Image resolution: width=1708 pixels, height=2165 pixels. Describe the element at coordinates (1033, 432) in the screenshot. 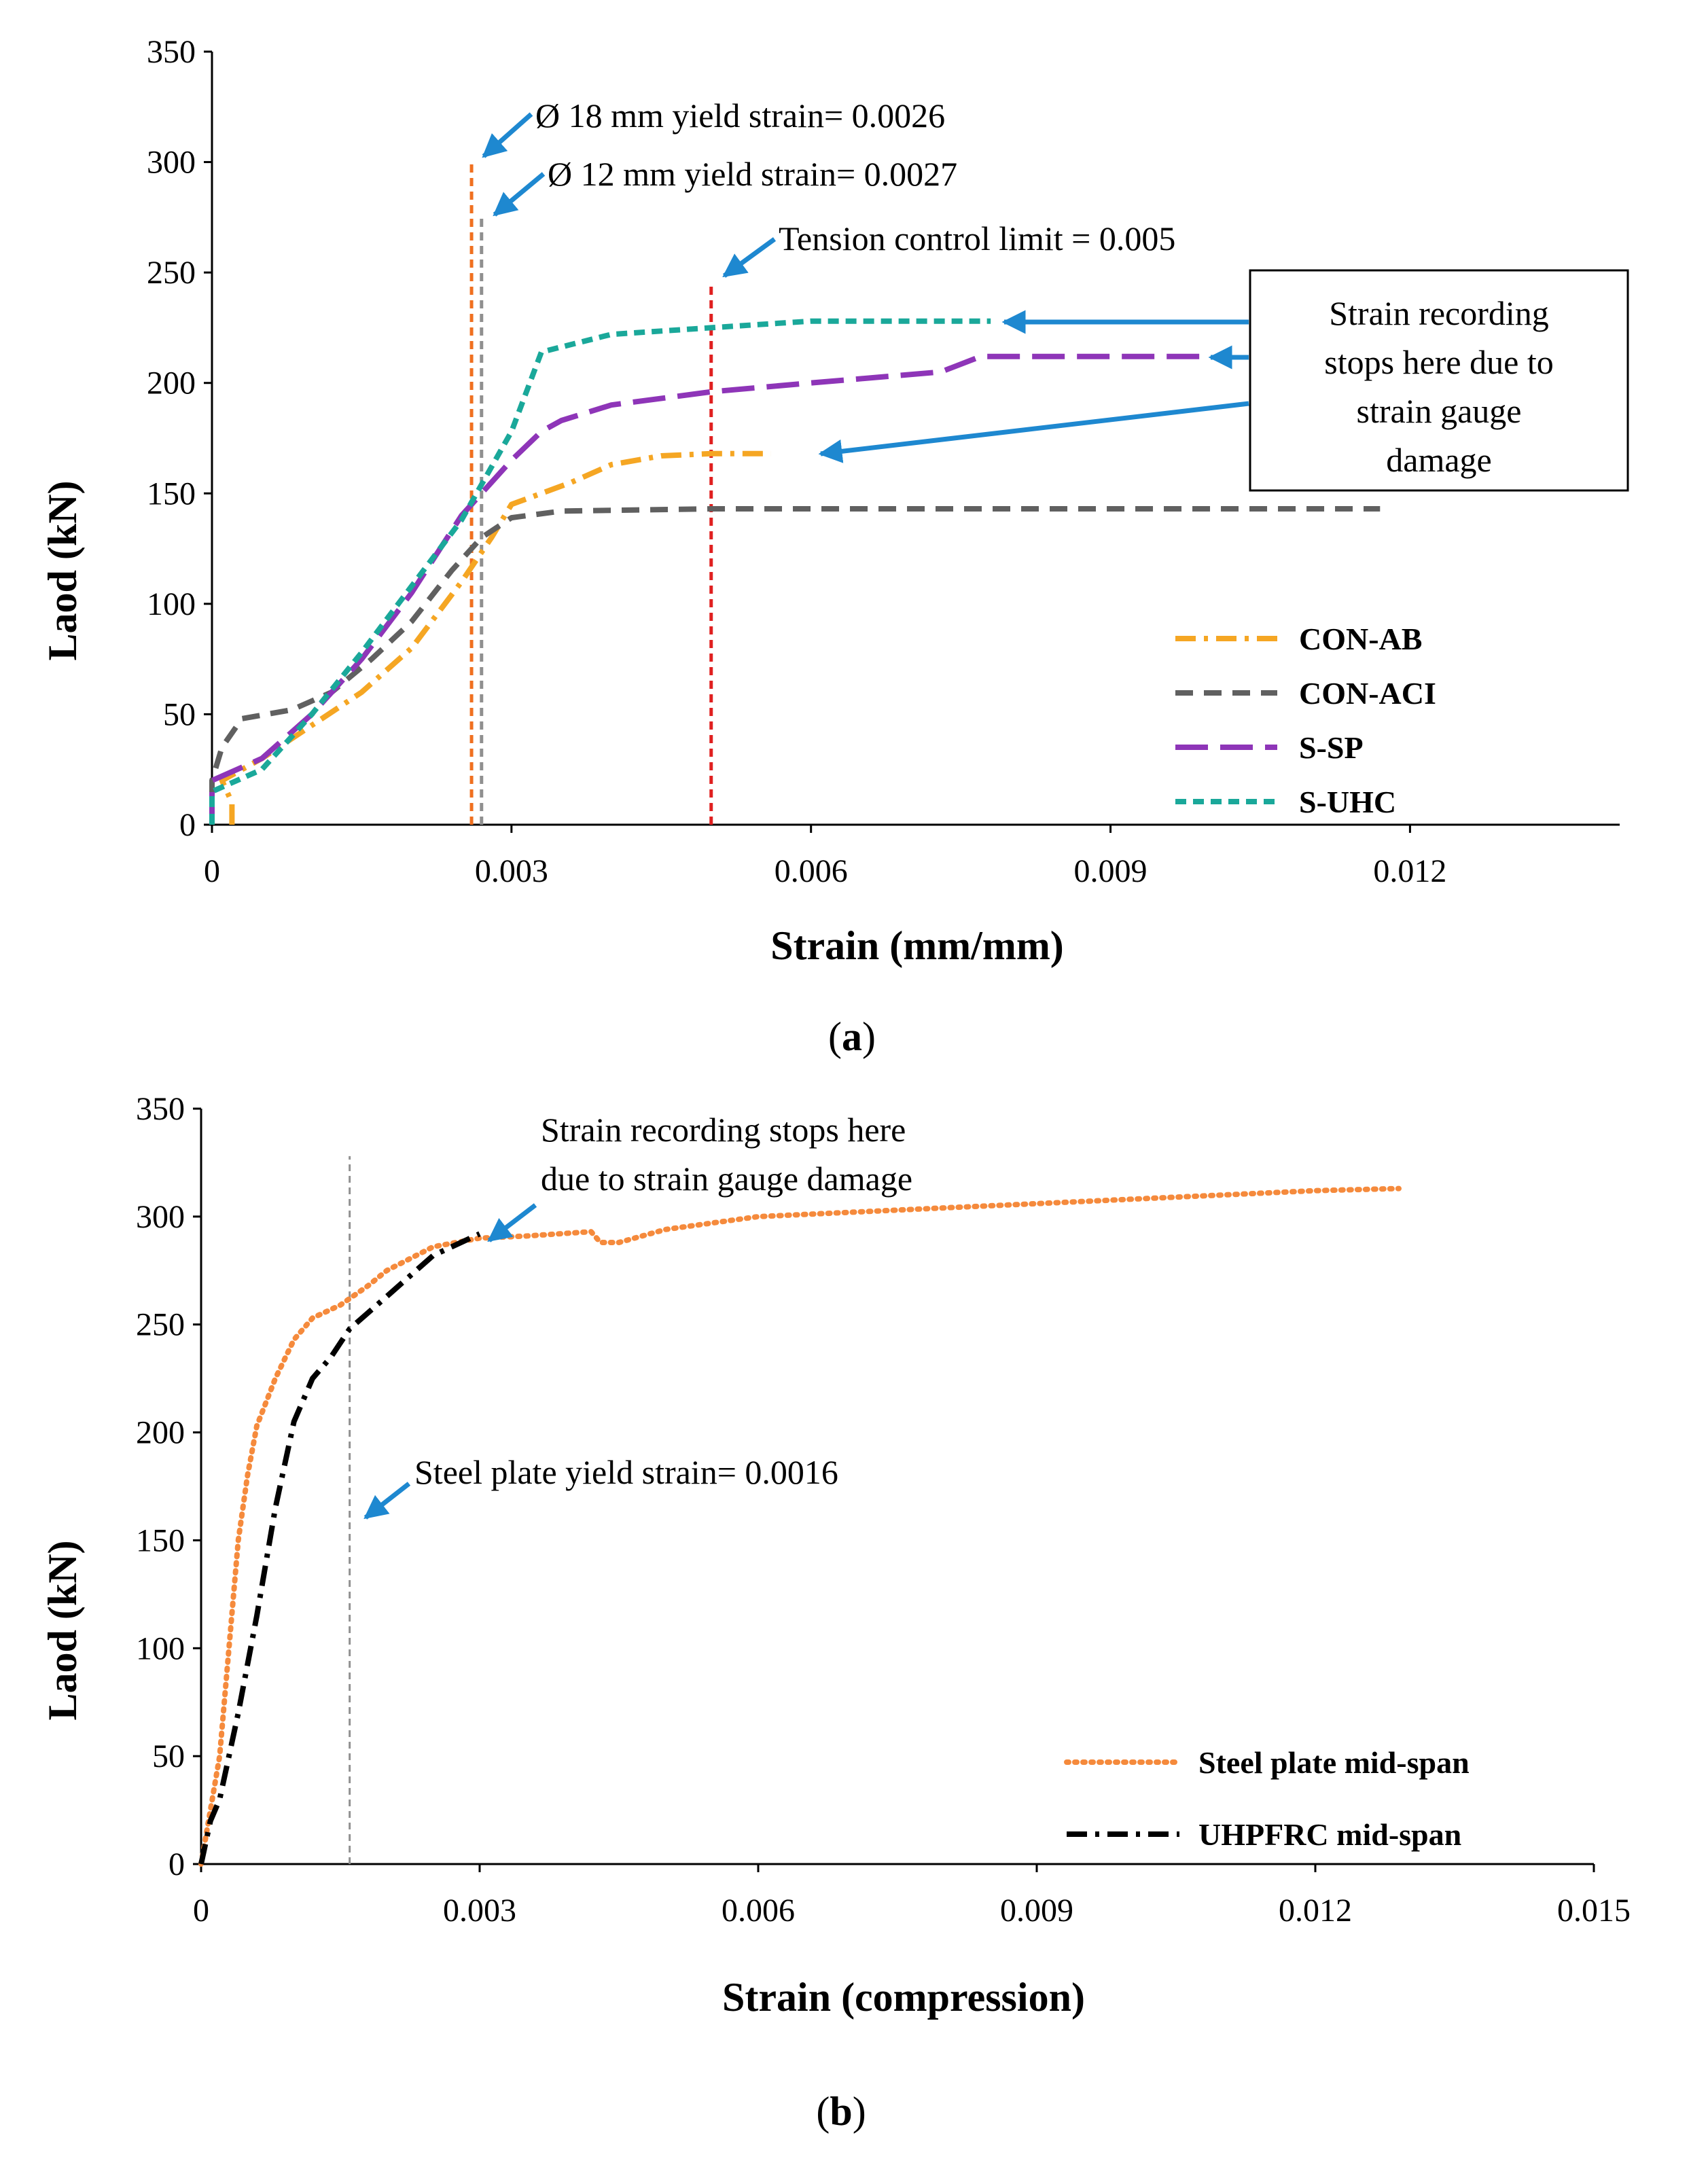

I see `arrow-con-ab-stop` at that location.